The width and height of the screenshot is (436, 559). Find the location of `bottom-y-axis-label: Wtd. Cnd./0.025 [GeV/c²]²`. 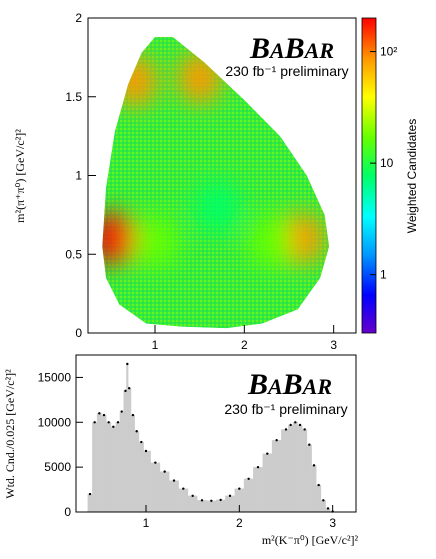

bottom-y-axis-label: Wtd. Cnd./0.025 [GeV/c²]² is located at coordinates (10, 434).